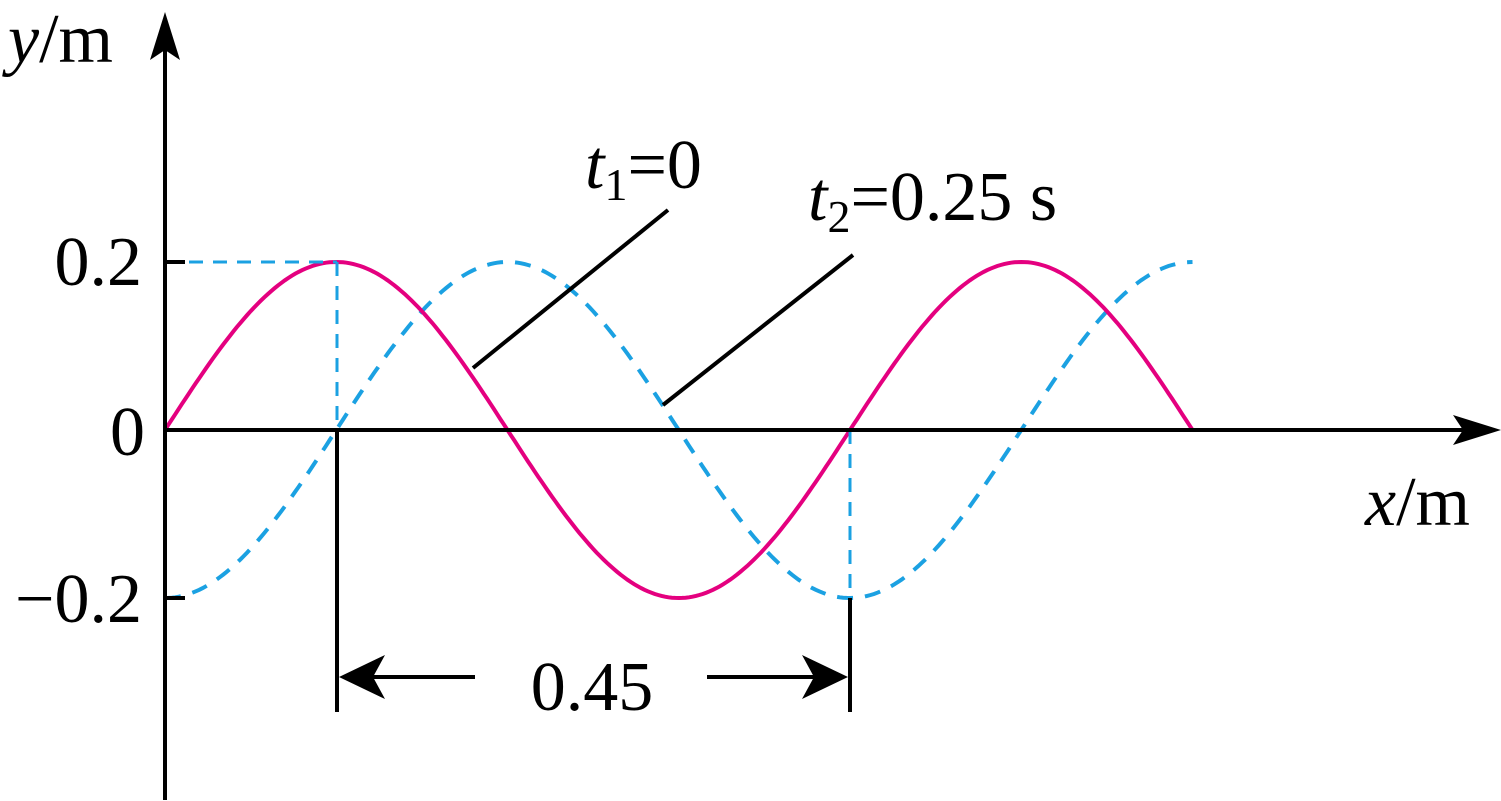 The width and height of the screenshot is (1501, 801). I want to click on dimension-label: 0.45, so click(592, 687).